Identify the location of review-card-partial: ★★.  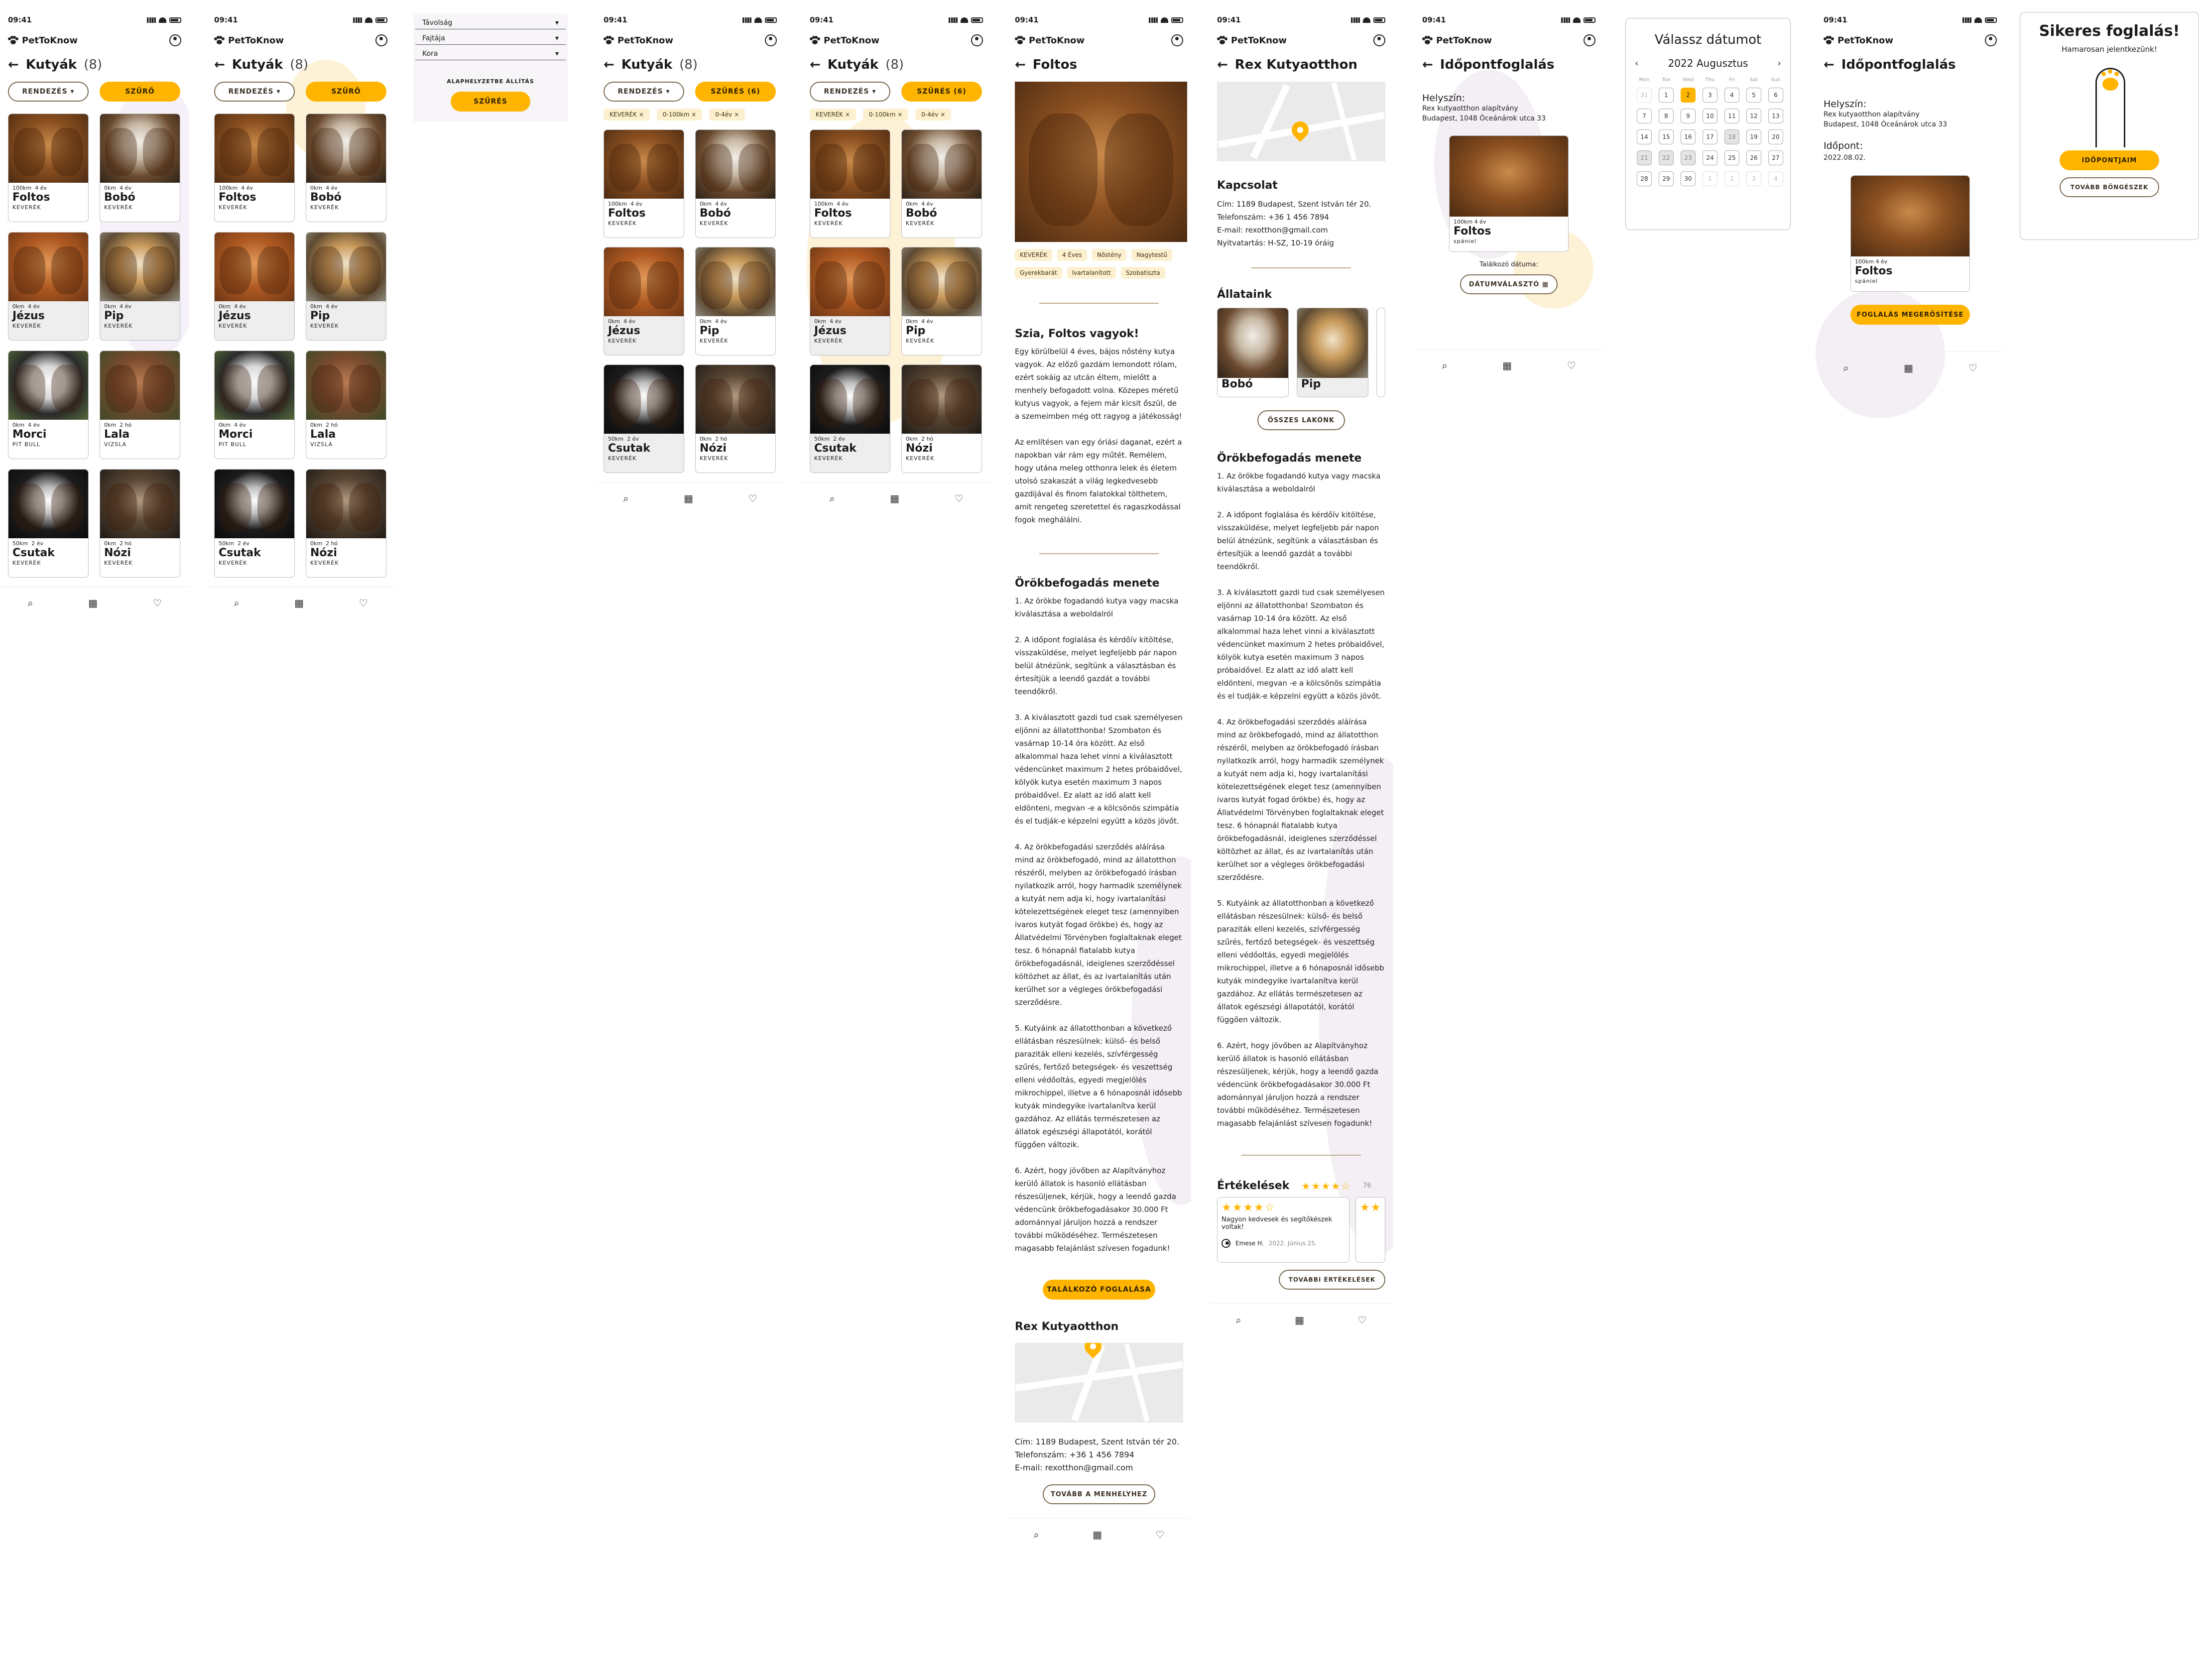
(1370, 1230).